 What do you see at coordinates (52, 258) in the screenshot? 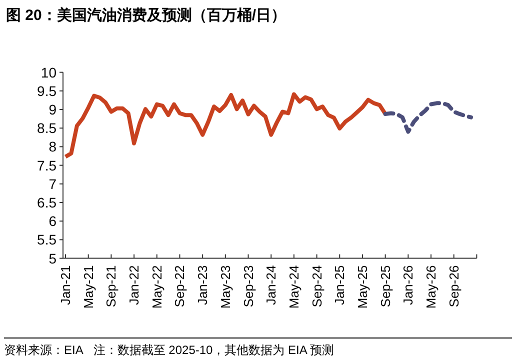
I see `y-tick-label: 5` at bounding box center [52, 258].